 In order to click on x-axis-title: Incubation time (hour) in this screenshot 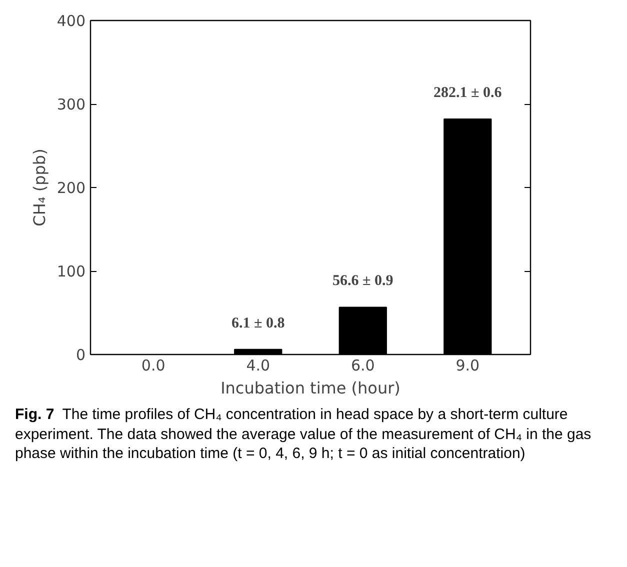, I will do `click(310, 388)`.